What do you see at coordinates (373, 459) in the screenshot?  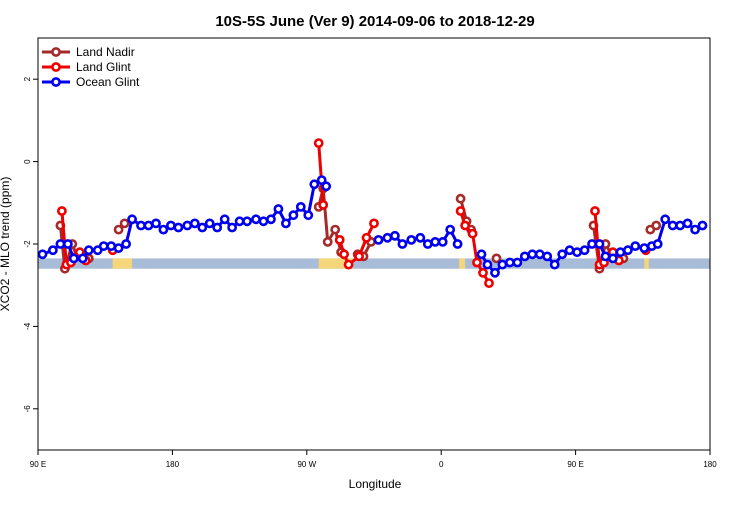 I see `x-axis: 90 E 180 90 W 0 90 E 180` at bounding box center [373, 459].